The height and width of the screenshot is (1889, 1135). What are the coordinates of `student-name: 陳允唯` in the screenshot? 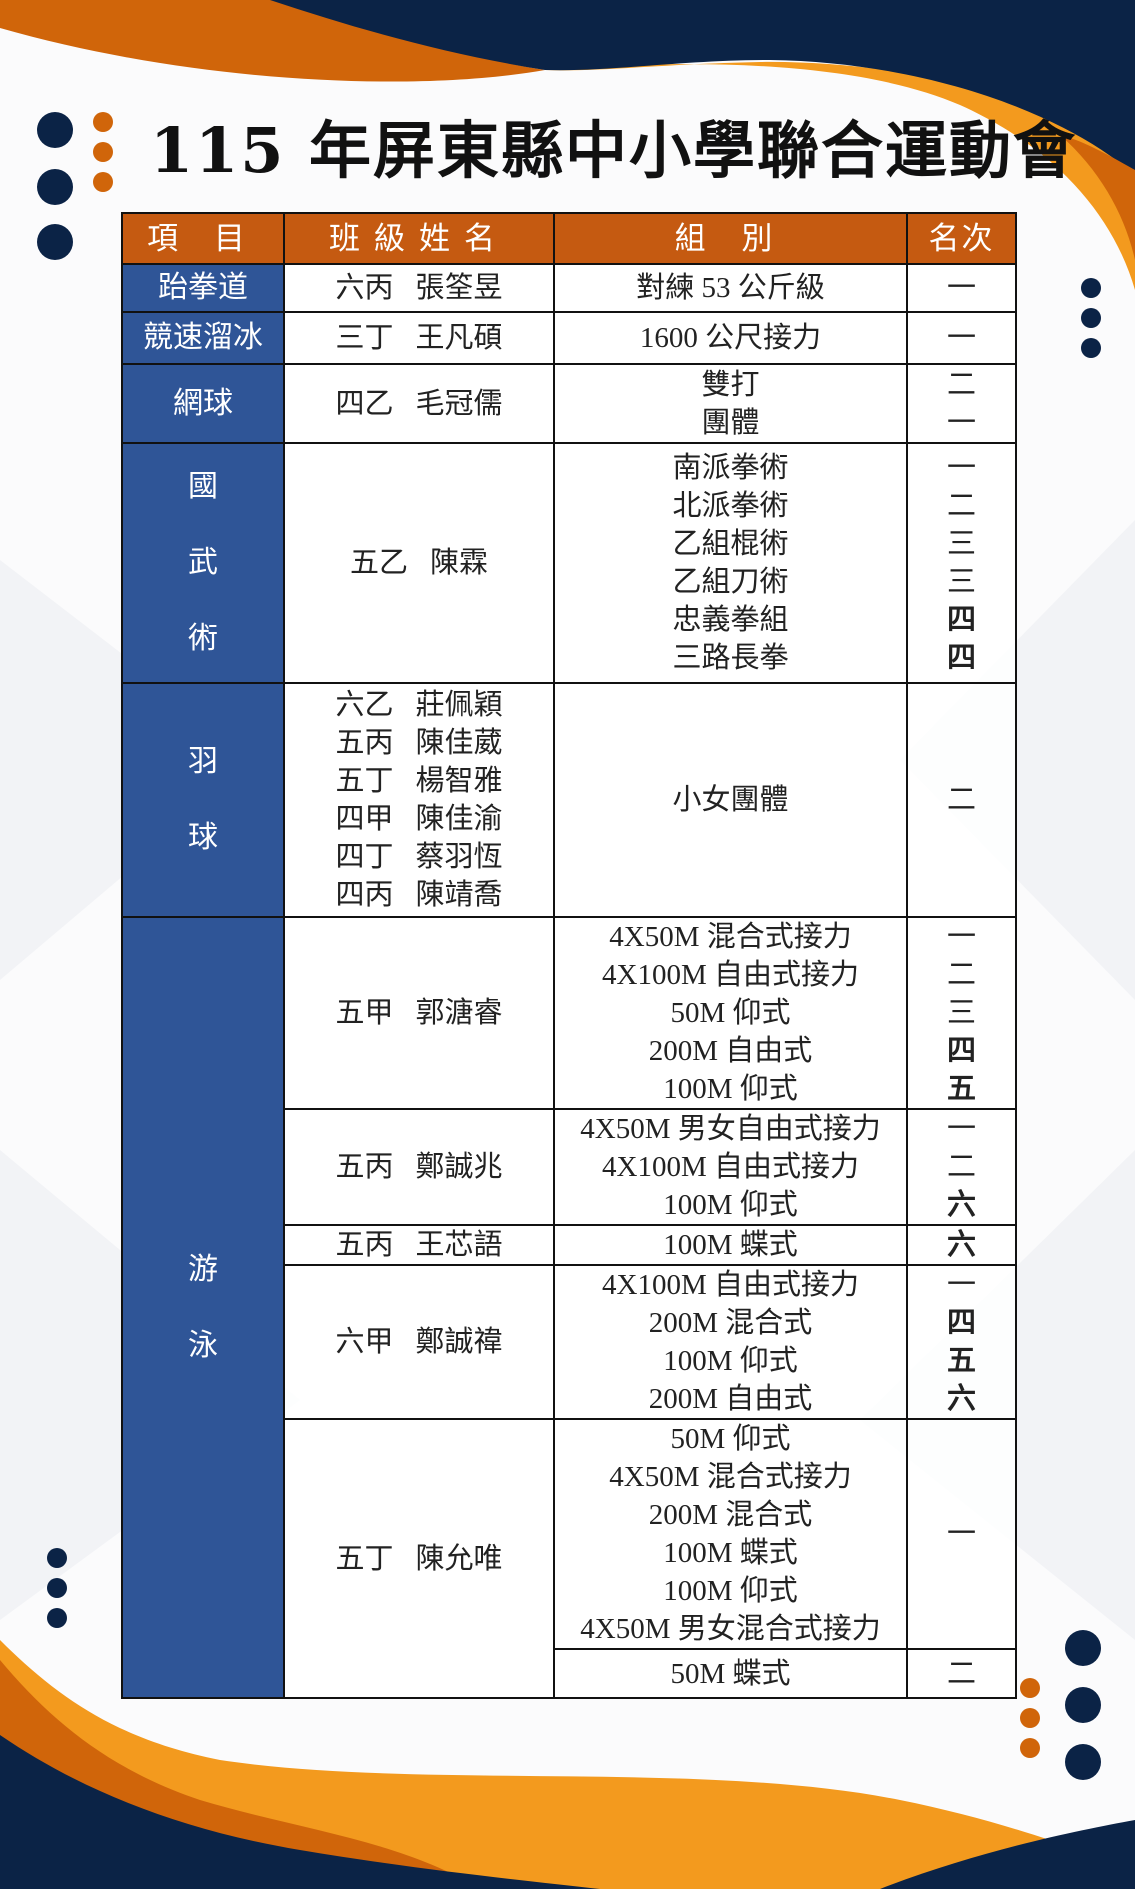 It's located at (459, 1558).